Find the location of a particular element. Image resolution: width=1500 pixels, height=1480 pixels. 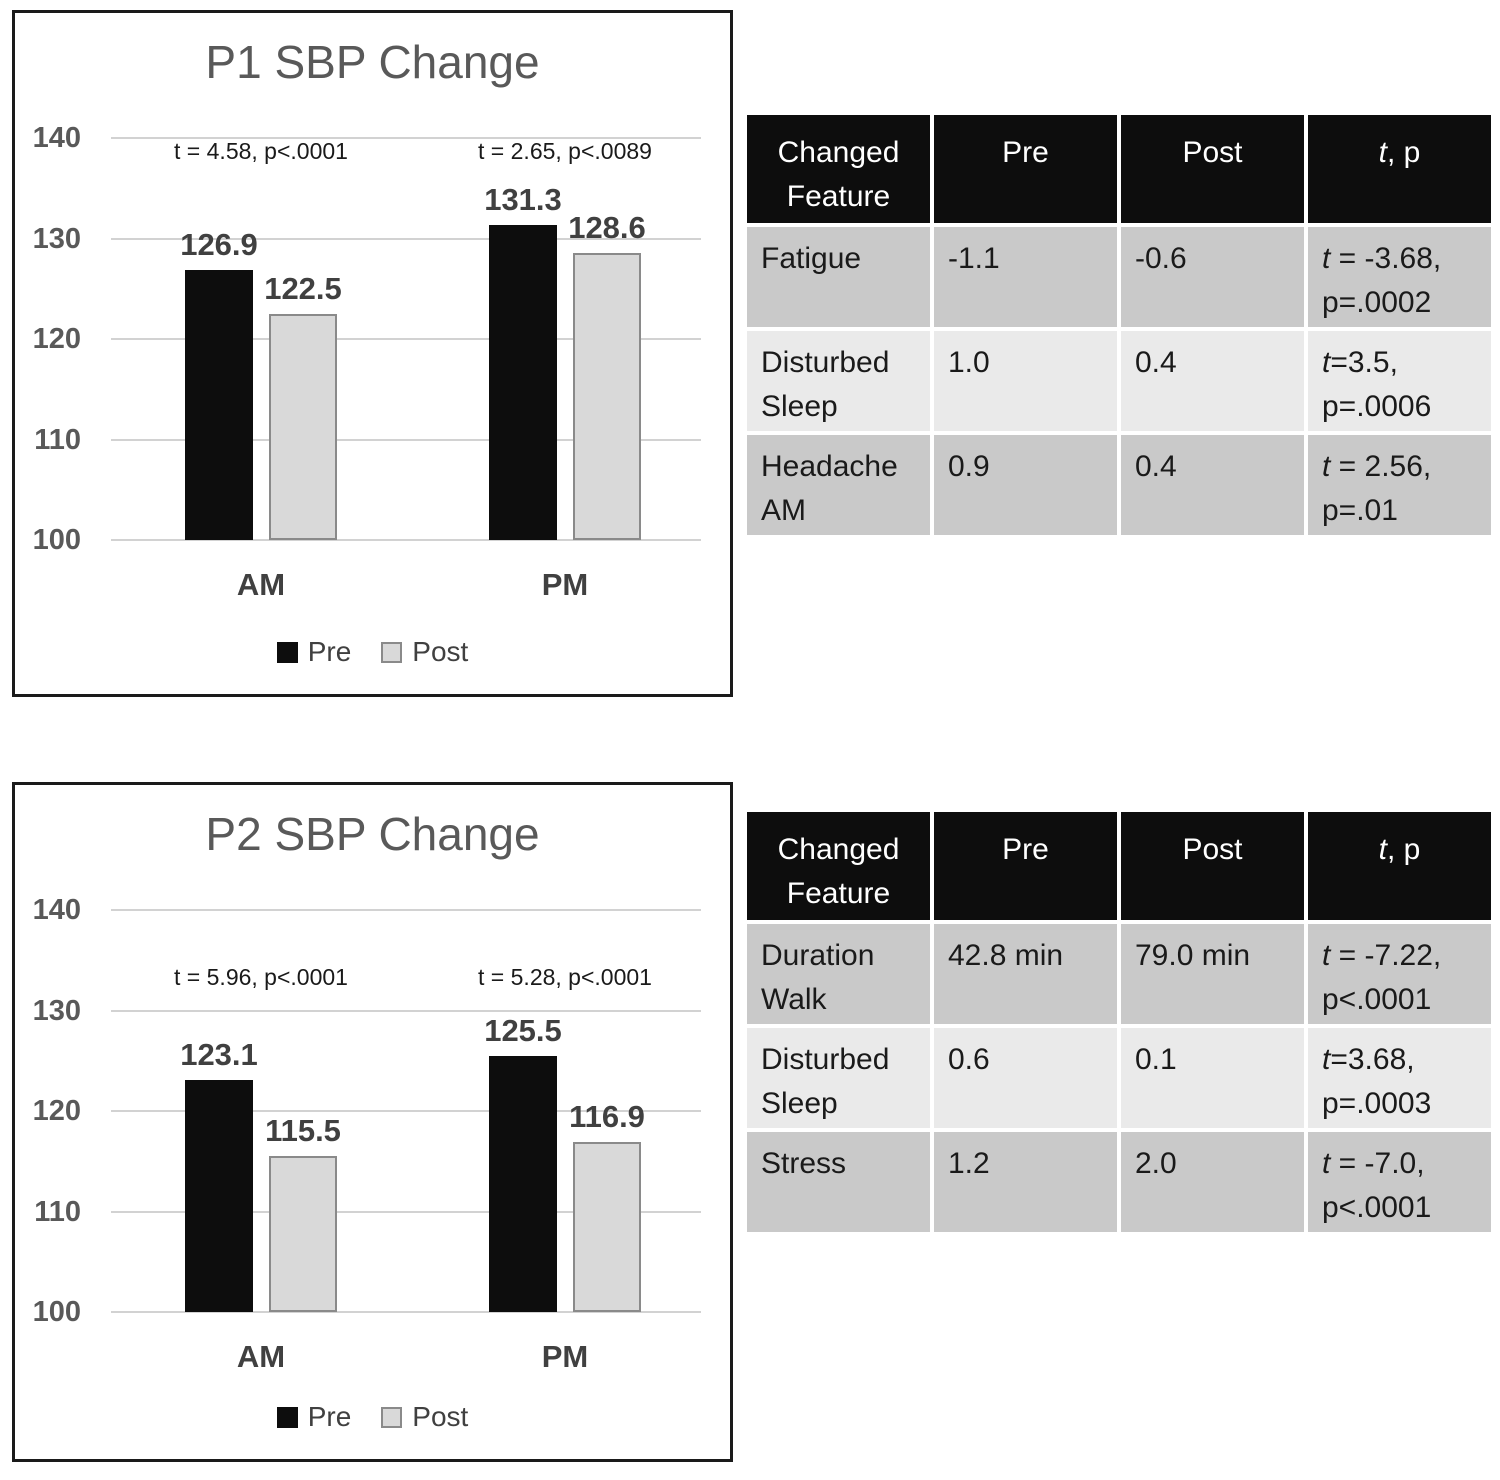

table-cell: t=3.68, p=.0003 is located at coordinates (1399, 1078).